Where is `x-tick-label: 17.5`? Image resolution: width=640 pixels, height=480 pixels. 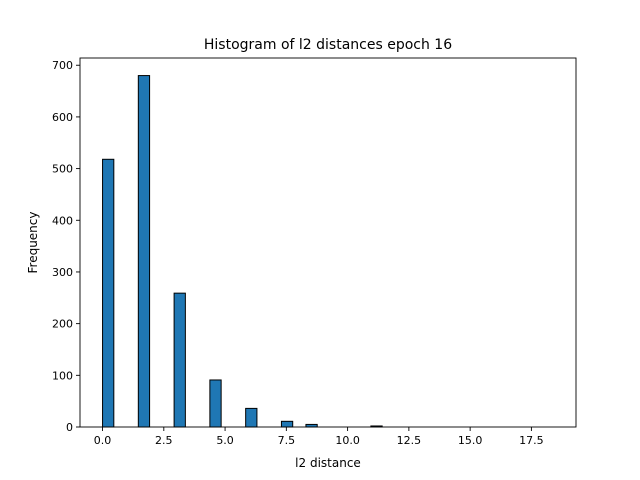 x-tick-label: 17.5 is located at coordinates (531, 440).